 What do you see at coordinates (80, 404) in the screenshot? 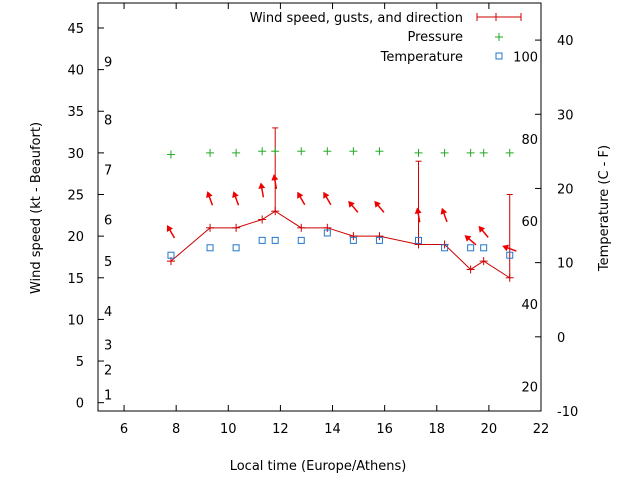
I see `y-tick-label-left: 0` at bounding box center [80, 404].